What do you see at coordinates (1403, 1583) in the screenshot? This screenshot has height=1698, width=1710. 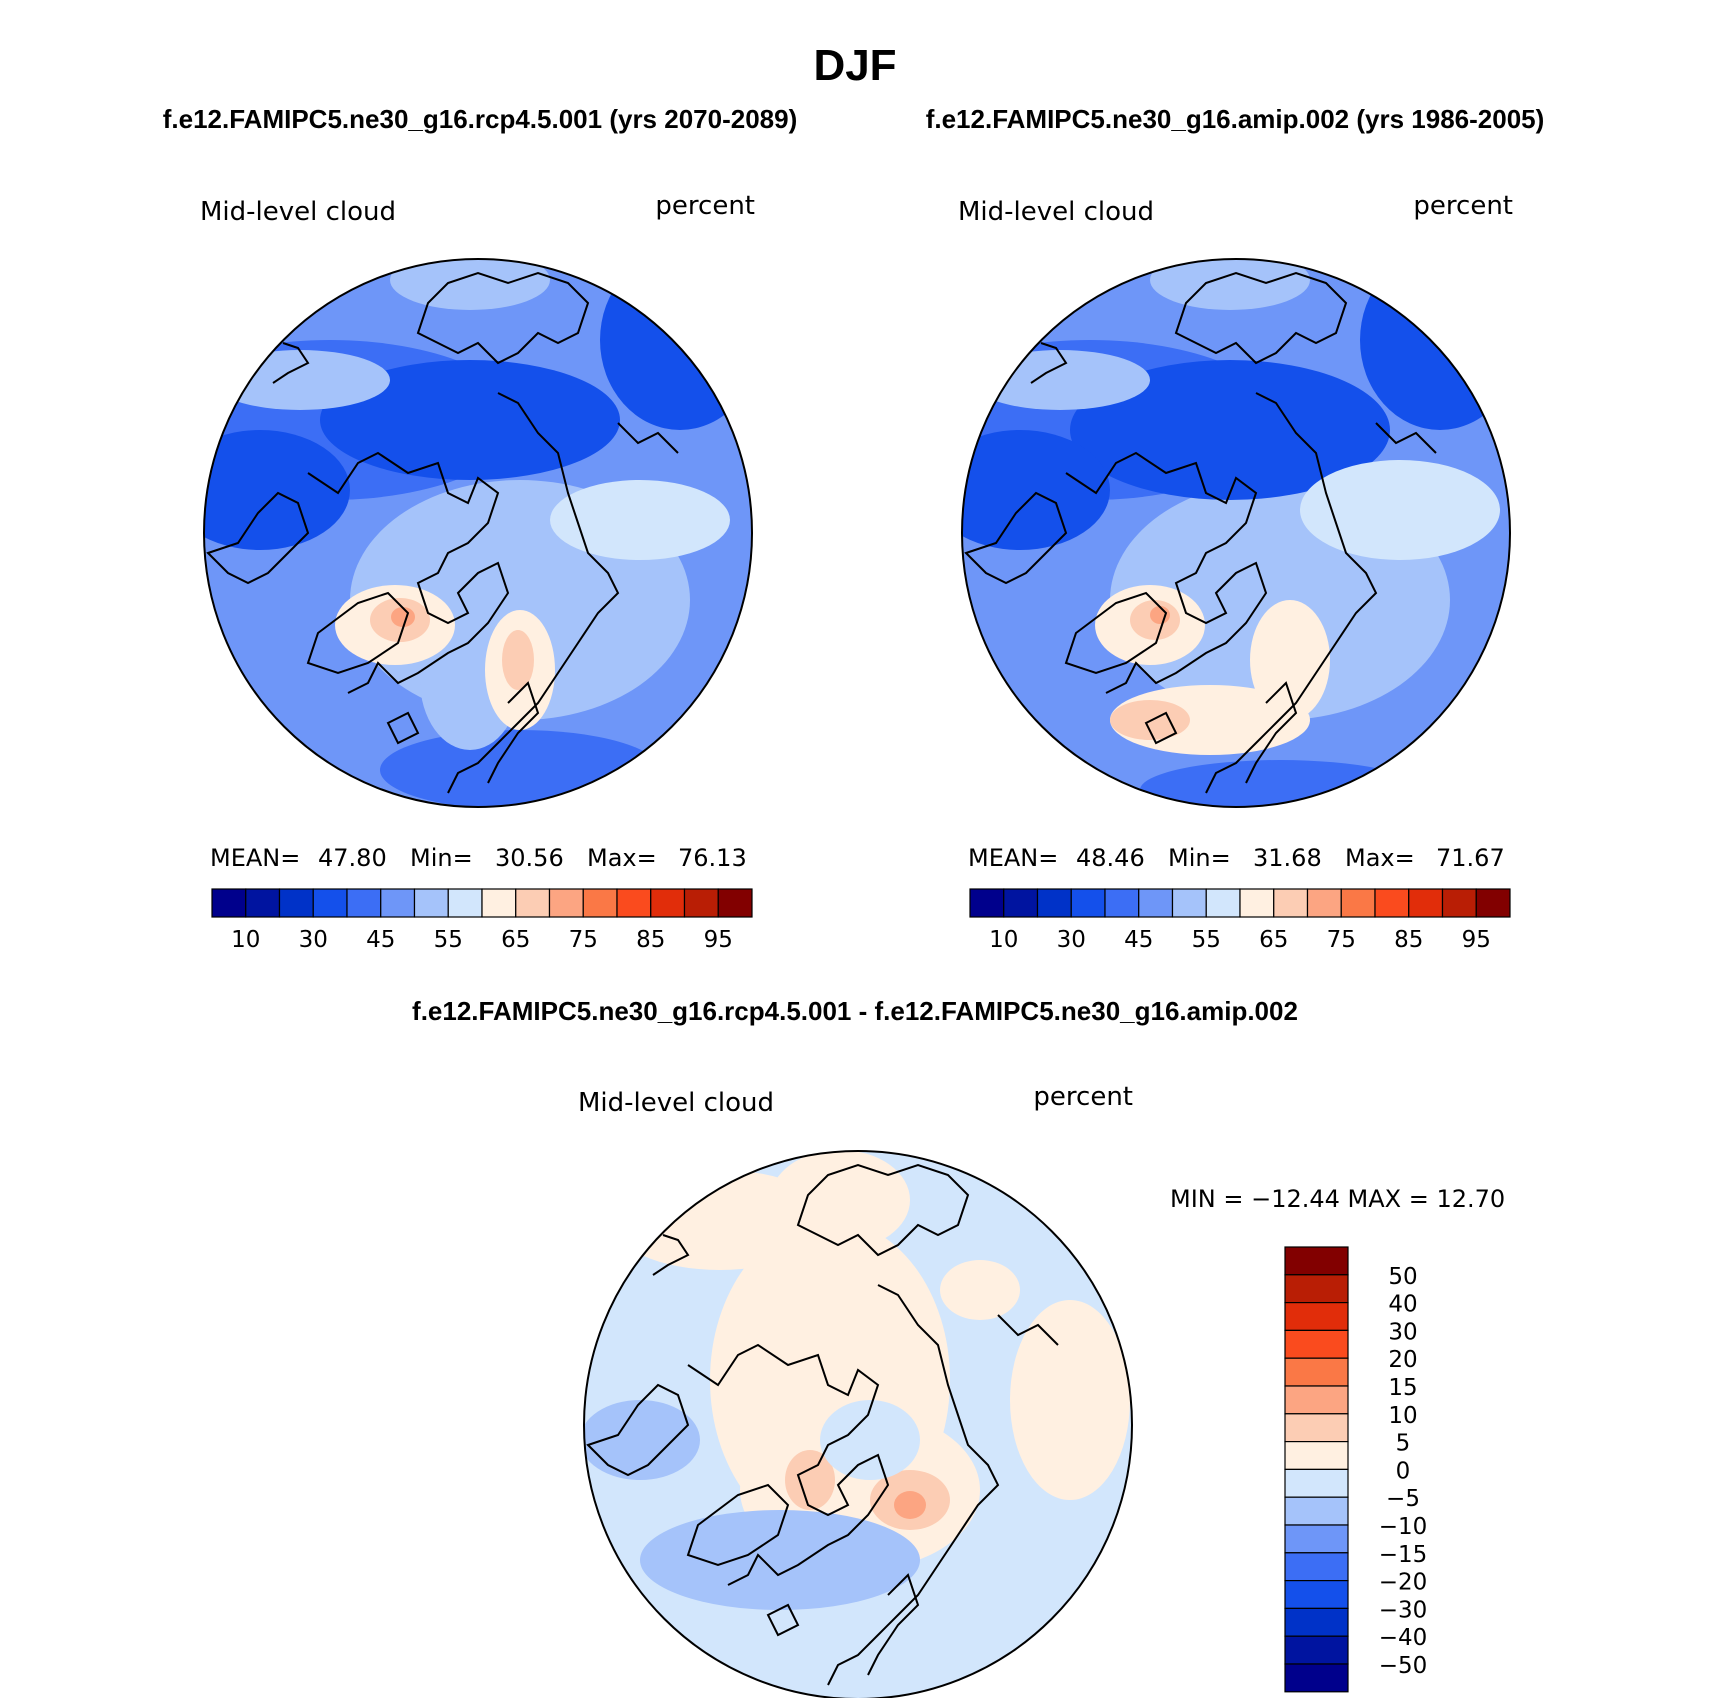 I see `colorbar-label: −20` at bounding box center [1403, 1583].